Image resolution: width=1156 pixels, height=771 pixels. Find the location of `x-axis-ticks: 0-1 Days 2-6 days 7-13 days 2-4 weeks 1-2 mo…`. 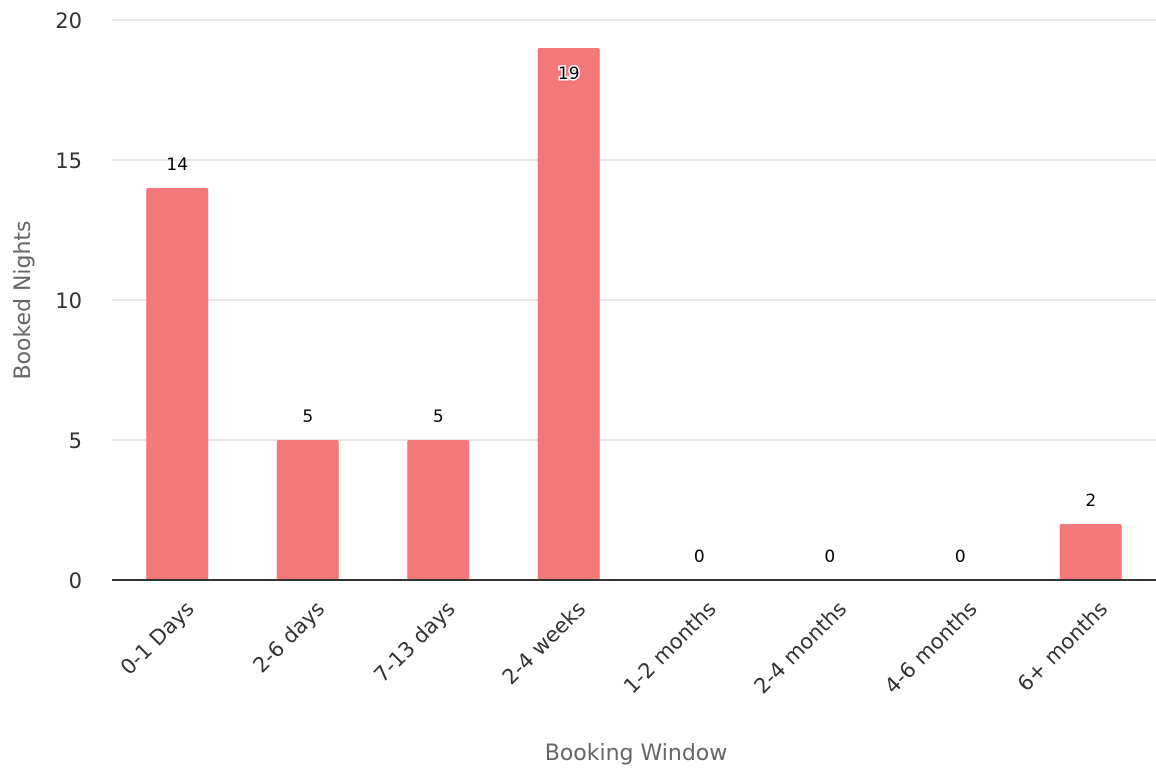

x-axis-ticks: 0-1 Days 2-6 days 7-13 days 2-4 weeks 1-2 mo… is located at coordinates (614, 648).